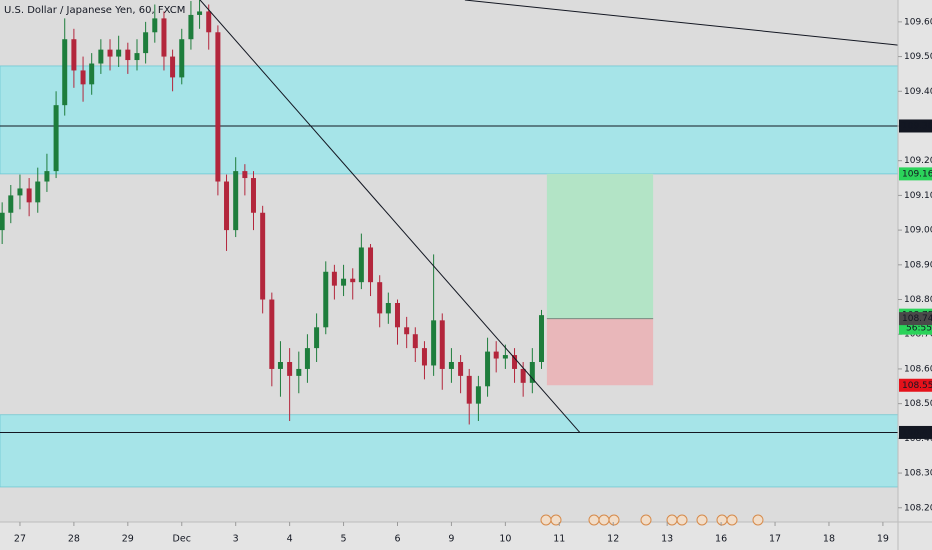 This screenshot has height=550, width=932. I want to click on y-tick-label: 108.600, so click(918, 369).